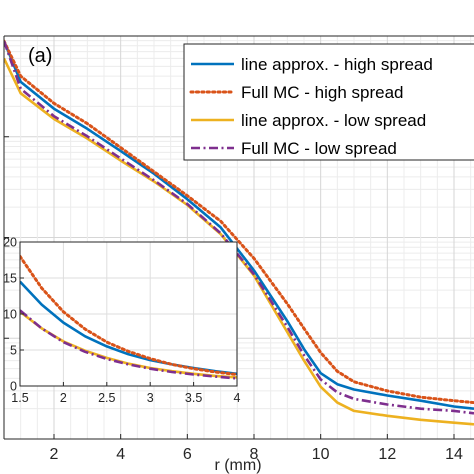 Image resolution: width=474 pixels, height=474 pixels. What do you see at coordinates (63, 398) in the screenshot?
I see `inset-x-tick-label: 2` at bounding box center [63, 398].